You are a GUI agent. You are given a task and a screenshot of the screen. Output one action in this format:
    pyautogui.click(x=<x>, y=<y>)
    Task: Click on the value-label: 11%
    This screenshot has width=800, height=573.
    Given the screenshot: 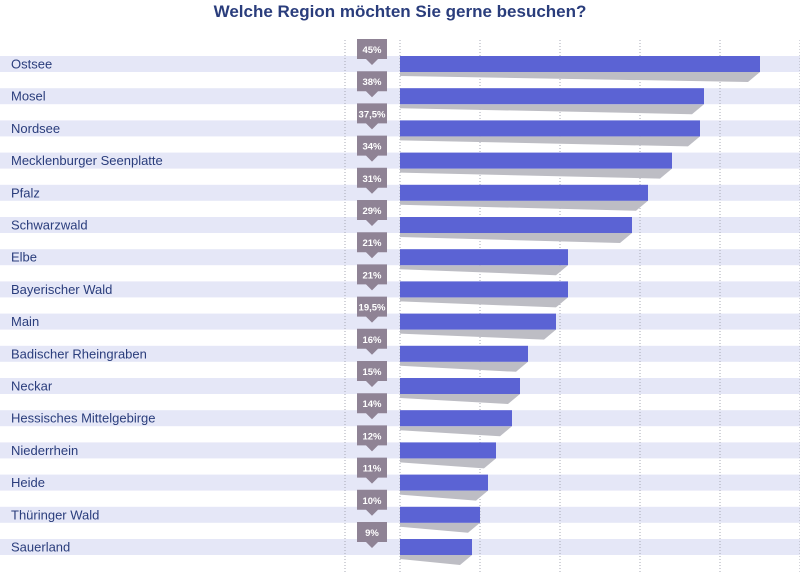 What is the action you would take?
    pyautogui.click(x=372, y=469)
    